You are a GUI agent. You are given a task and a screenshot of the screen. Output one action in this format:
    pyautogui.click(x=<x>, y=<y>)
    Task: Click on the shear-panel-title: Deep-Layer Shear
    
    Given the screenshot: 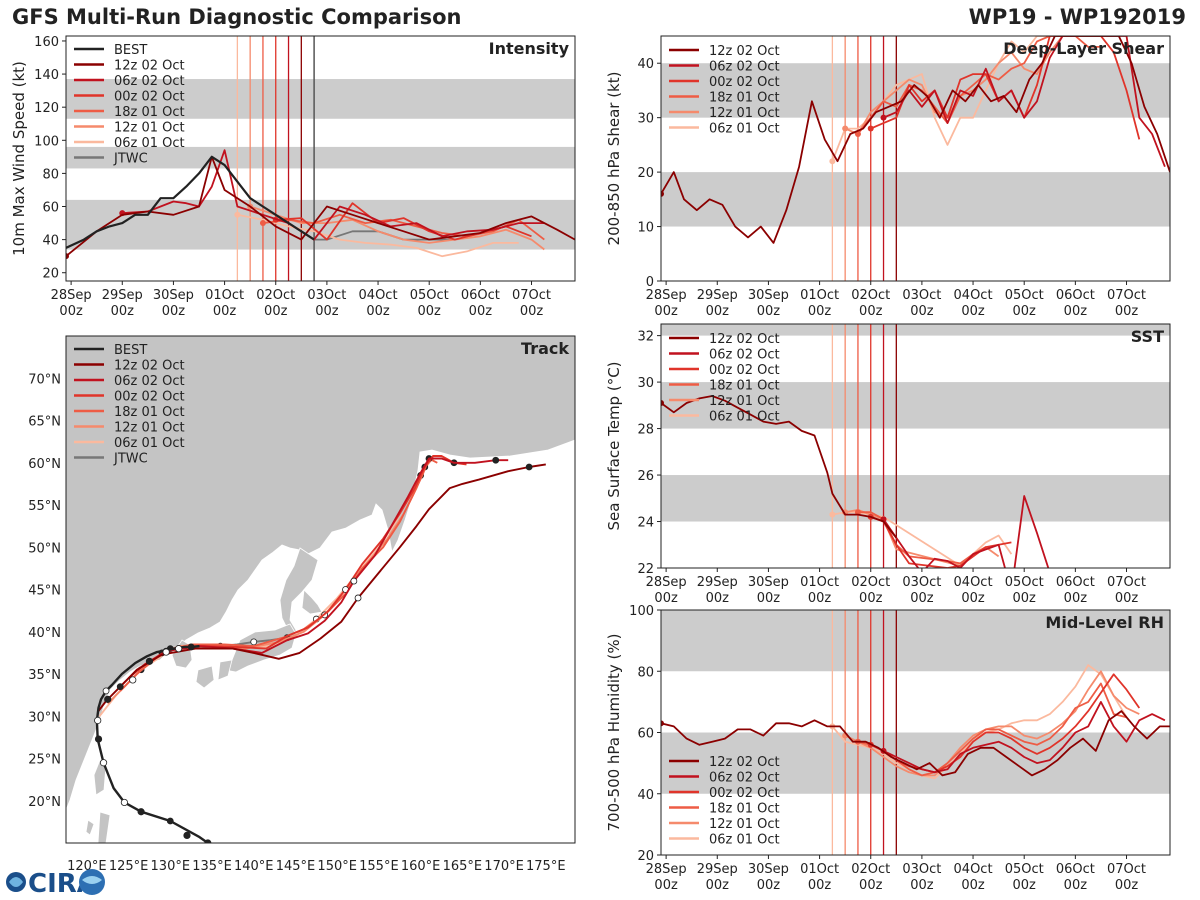 What is the action you would take?
    pyautogui.click(x=1083, y=48)
    